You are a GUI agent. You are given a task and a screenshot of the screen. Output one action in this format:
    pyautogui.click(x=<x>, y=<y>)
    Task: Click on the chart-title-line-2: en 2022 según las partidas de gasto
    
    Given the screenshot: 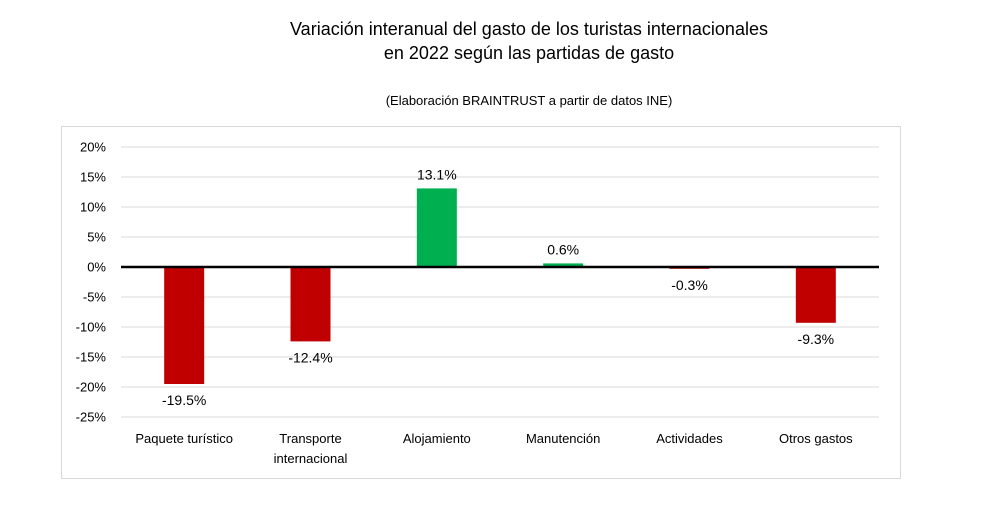 What is the action you would take?
    pyautogui.click(x=529, y=53)
    